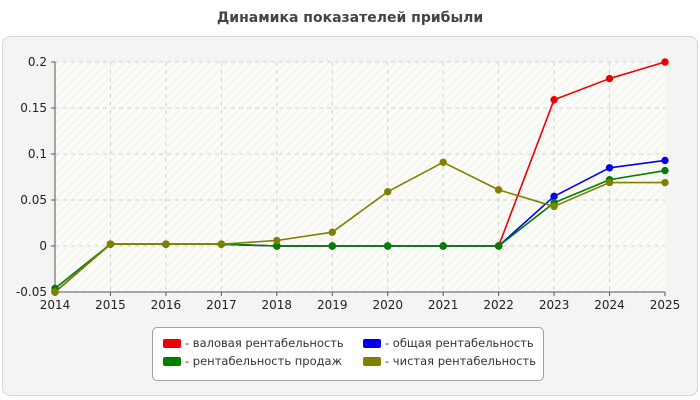 The width and height of the screenshot is (700, 400). Describe the element at coordinates (55, 305) in the screenshot. I see `x-tick-label: 2014` at that location.